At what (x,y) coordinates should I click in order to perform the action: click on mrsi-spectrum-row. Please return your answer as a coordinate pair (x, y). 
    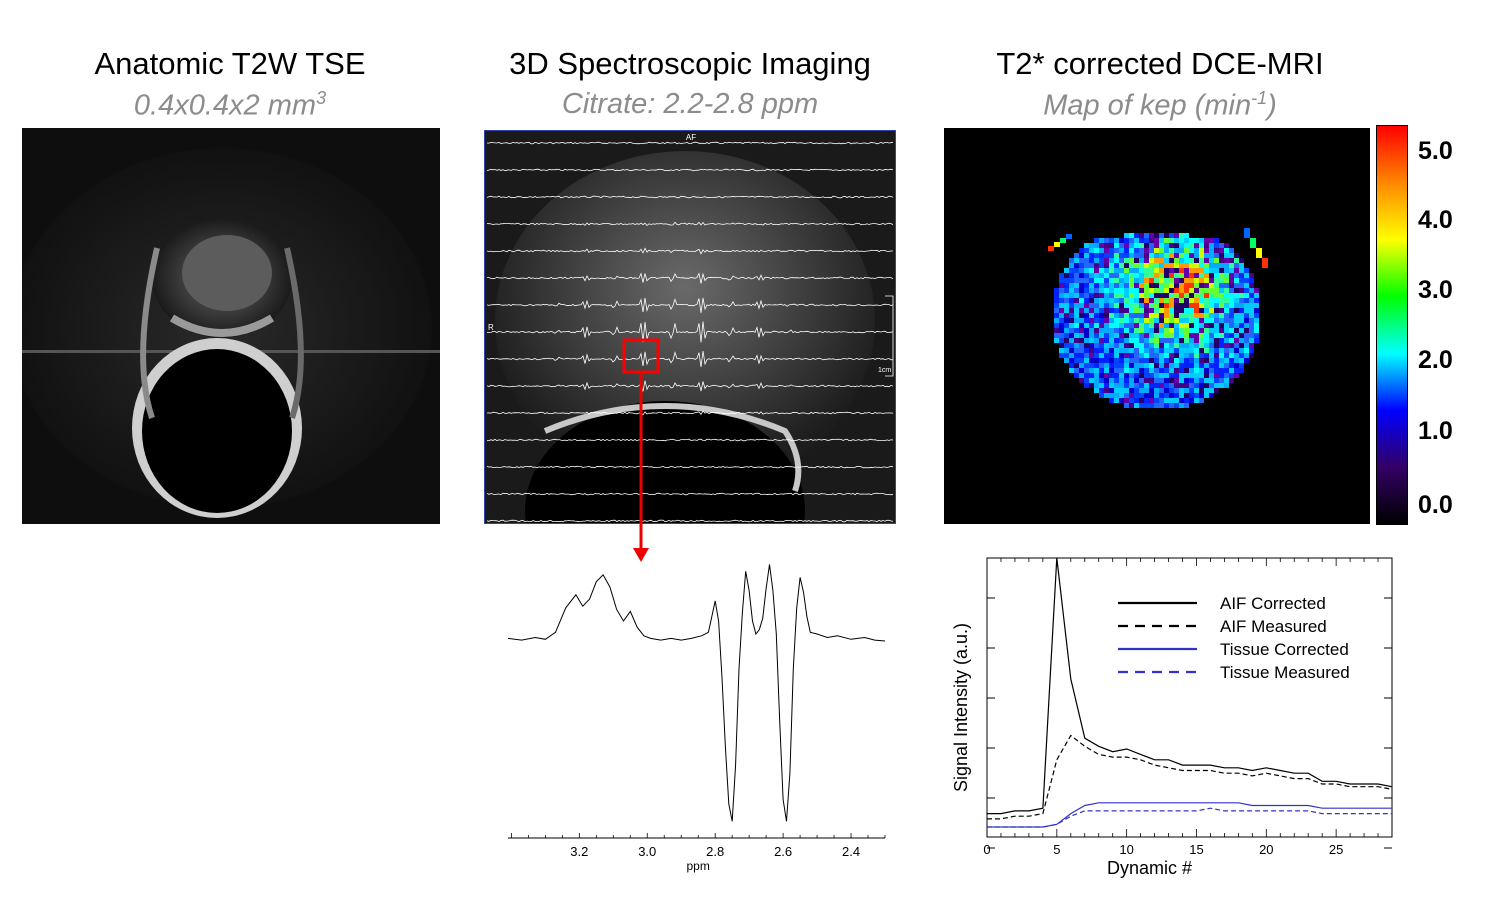
    Looking at the image, I should click on (690, 413).